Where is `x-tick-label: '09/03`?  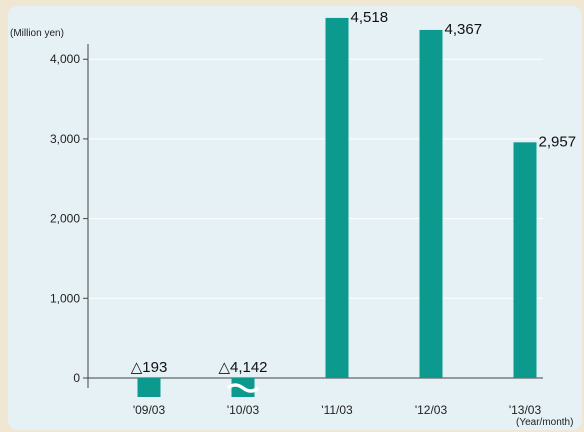 x-tick-label: '09/03 is located at coordinates (149, 410).